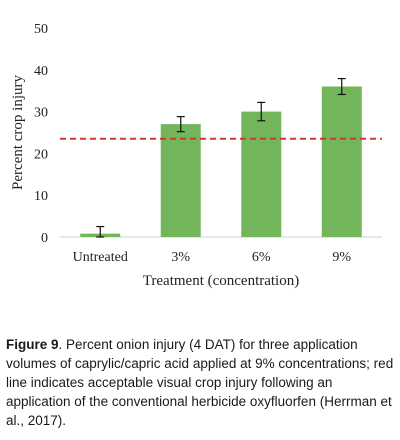  Describe the element at coordinates (341, 257) in the screenshot. I see `x-tick-label: 9%` at that location.